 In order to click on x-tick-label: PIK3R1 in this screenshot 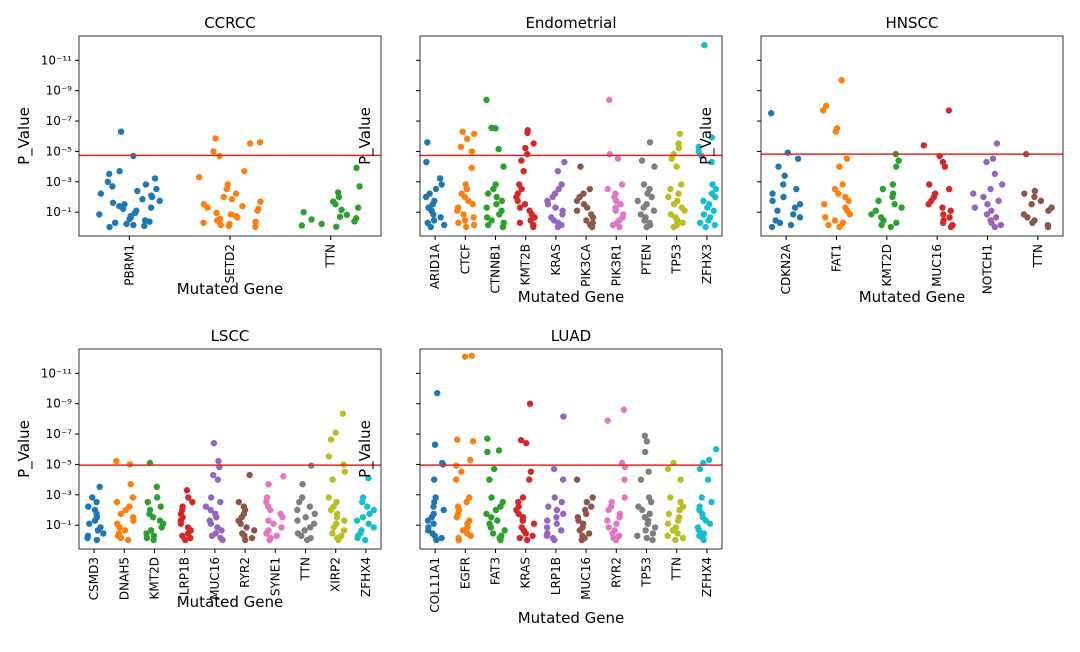, I will do `click(616, 265)`.